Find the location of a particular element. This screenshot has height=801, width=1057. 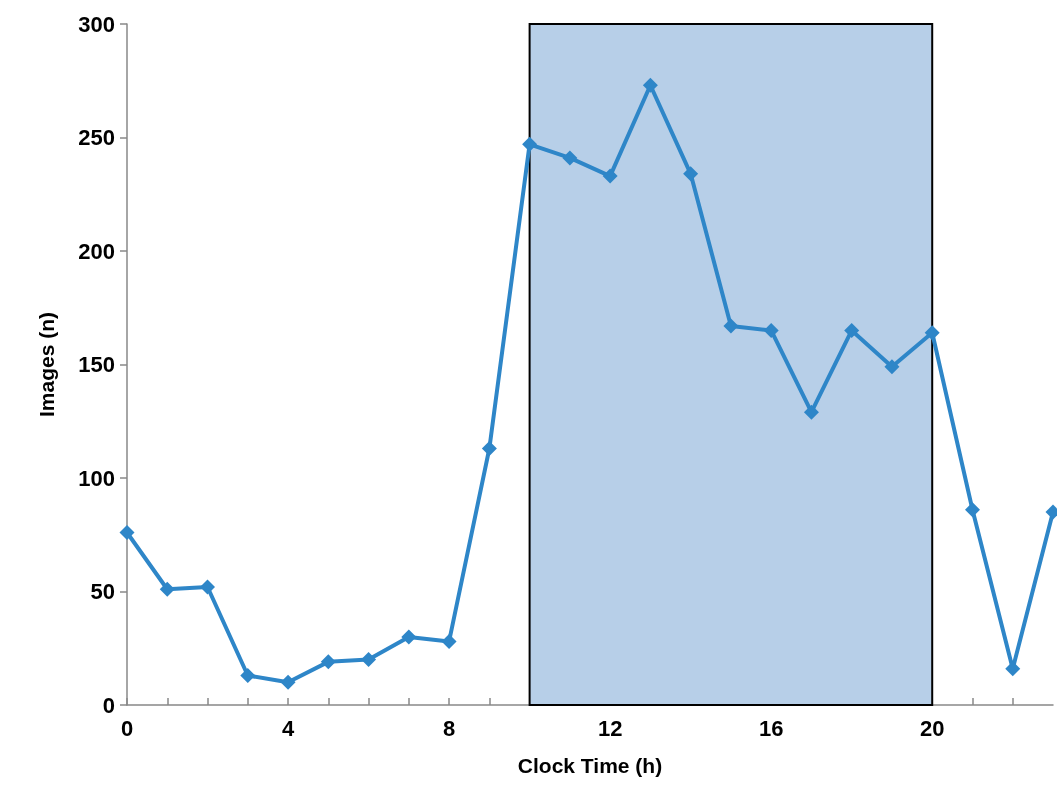

y-tick-label: 250 is located at coordinates (96, 137).